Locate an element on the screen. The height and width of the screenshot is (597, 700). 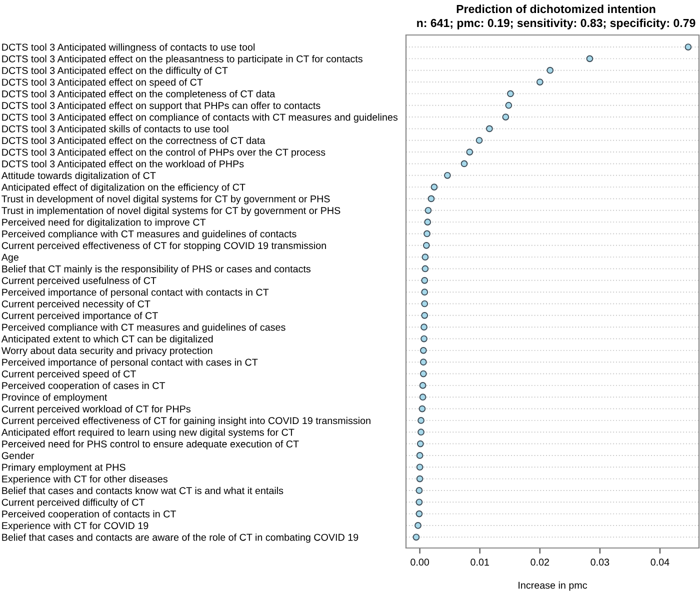
y-tick-label: DCTS tool 3 Anticipated effect on the completeness of CT data is located at coordinates (139, 95).